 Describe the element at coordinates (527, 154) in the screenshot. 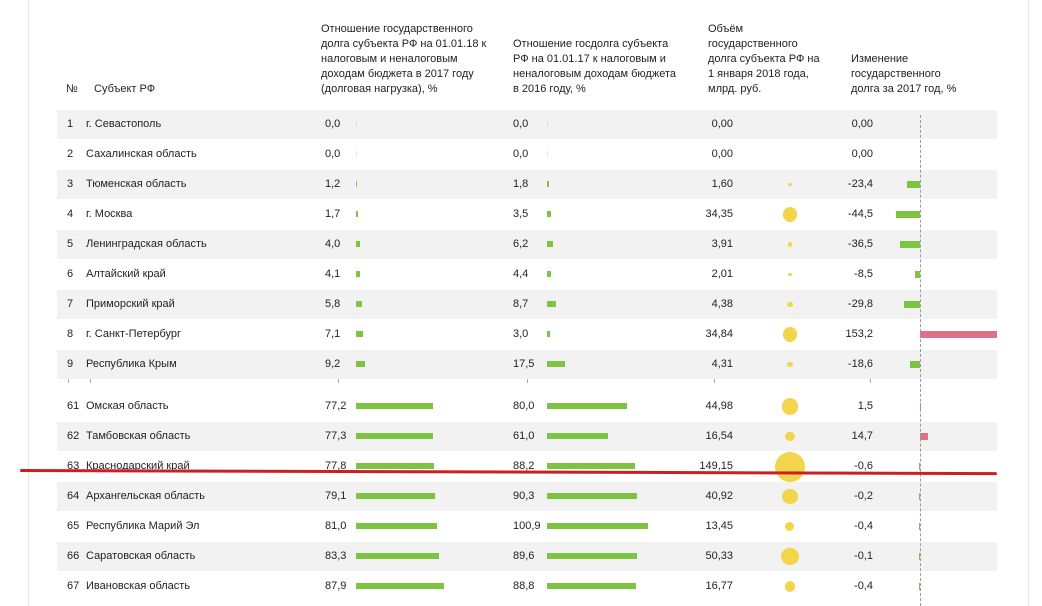

I see `table-row: 2 Сахалинская область 0,0 0,0 0,00 0,00` at that location.